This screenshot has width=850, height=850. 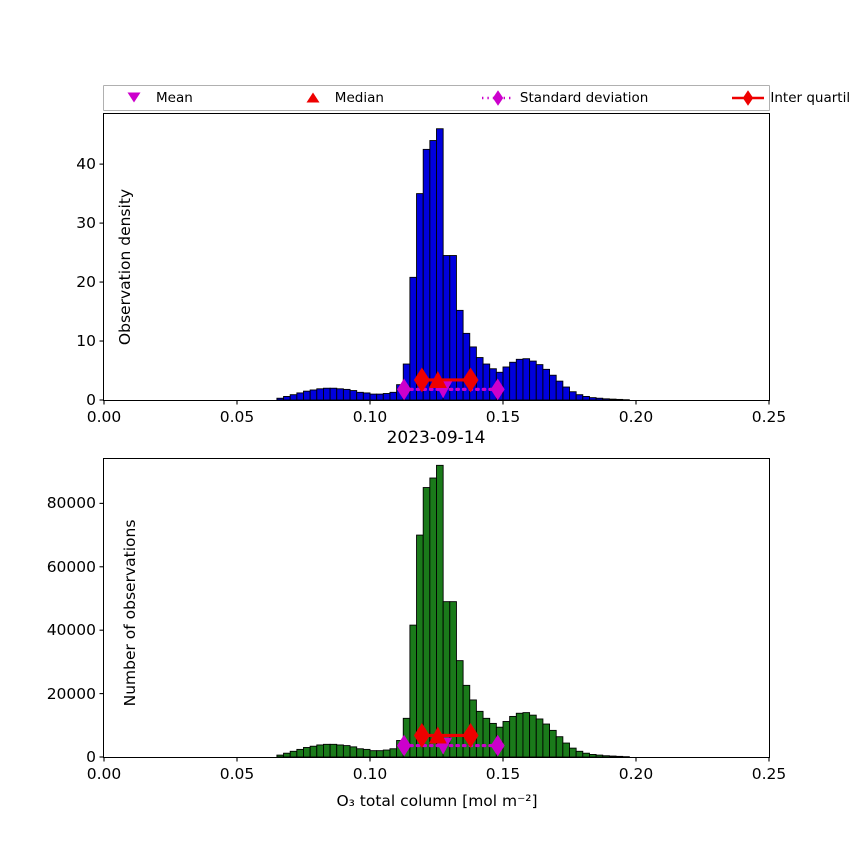 I want to click on x-axis-label: O₃ total column [mol m⁻²], so click(x=437, y=801).